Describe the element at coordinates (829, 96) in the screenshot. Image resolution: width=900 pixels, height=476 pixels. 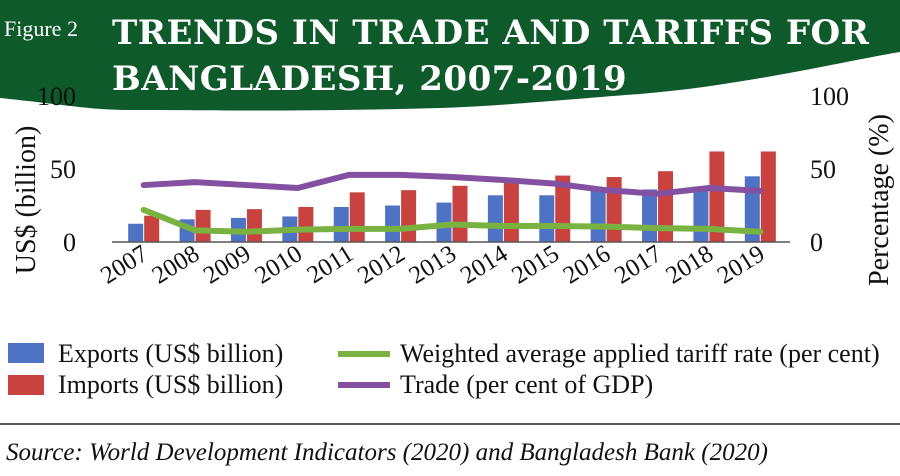
I see `y2-tick-100: 100` at that location.